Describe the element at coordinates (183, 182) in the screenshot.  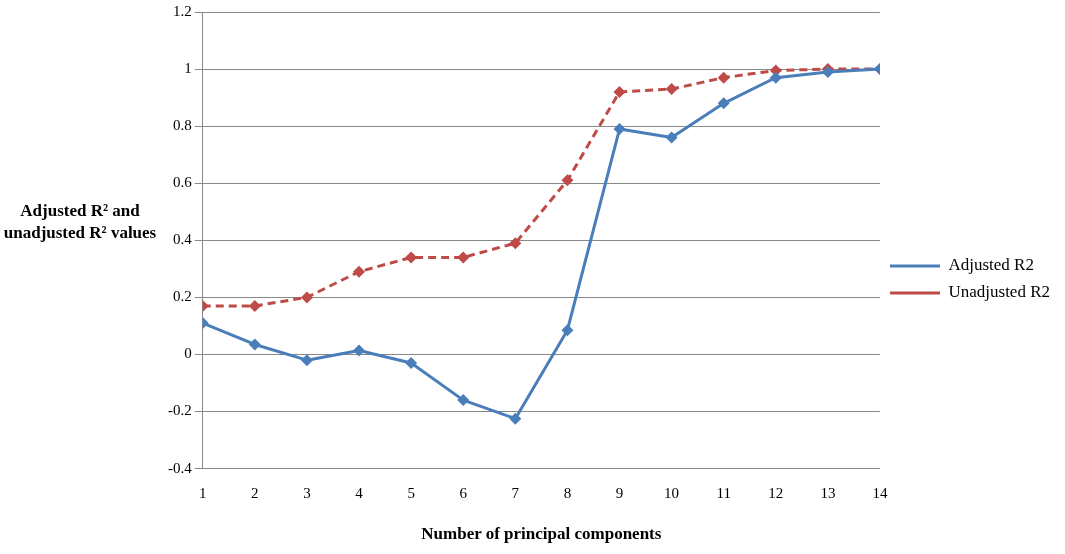
I see `y-tick-label: 0.6` at that location.